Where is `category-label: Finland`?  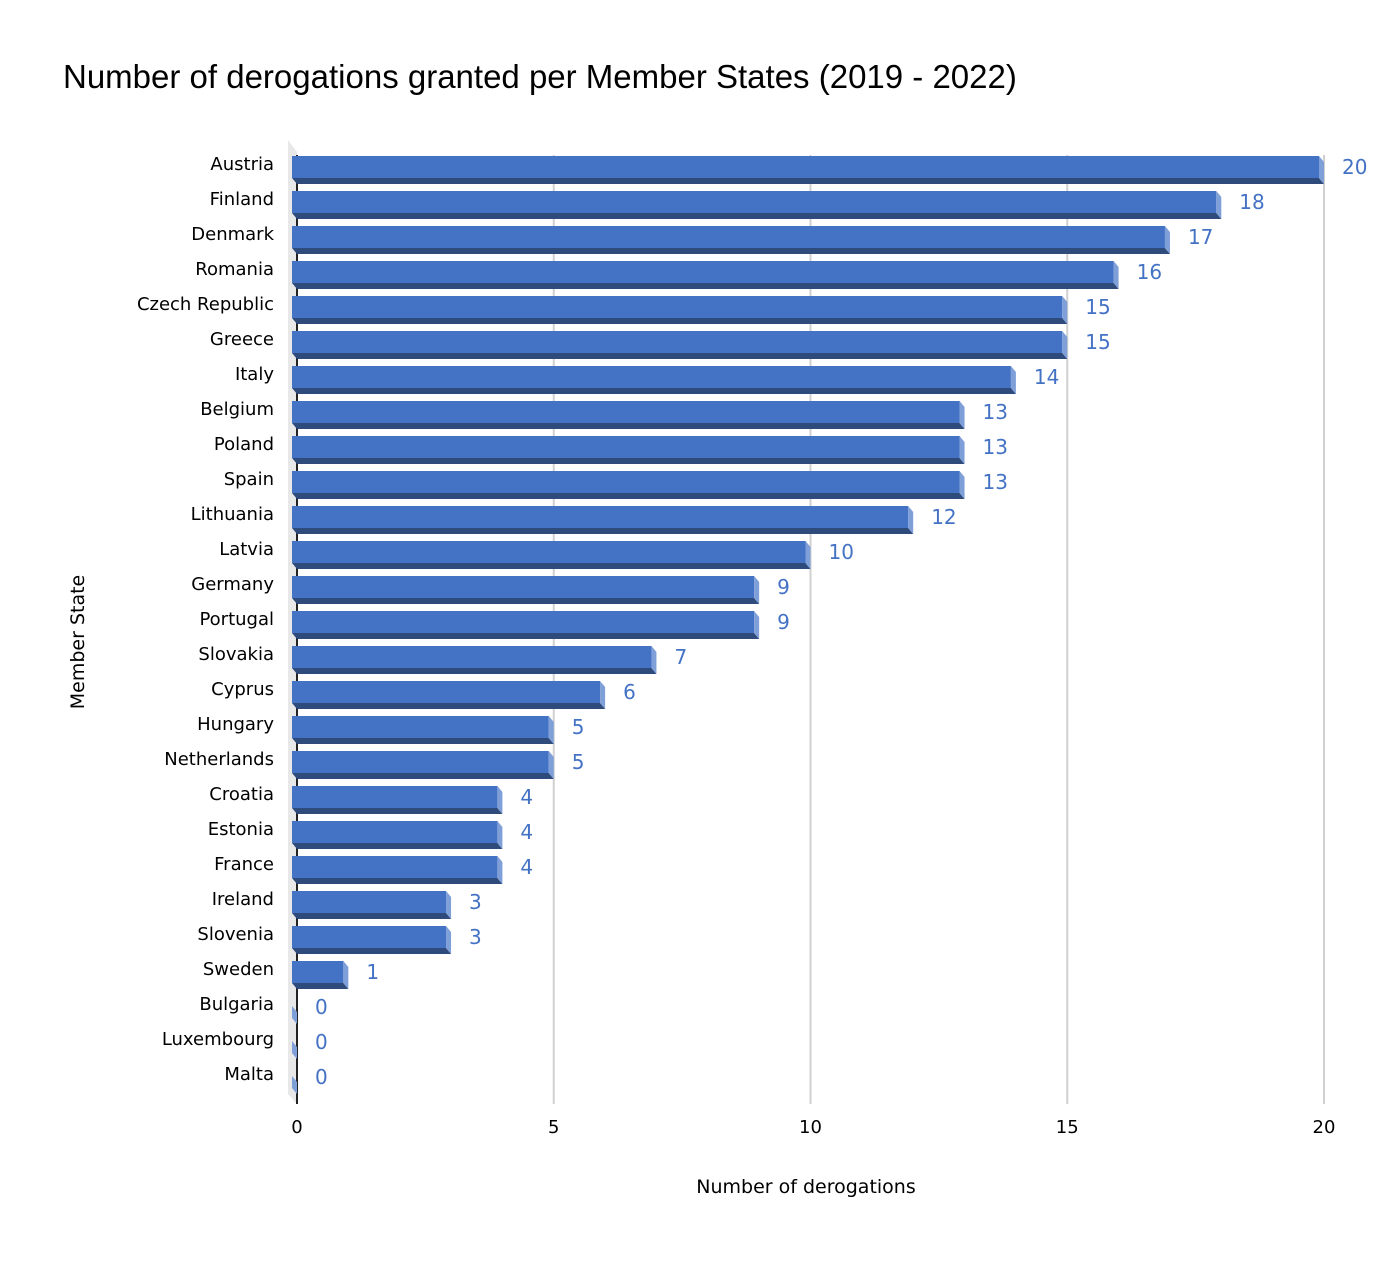 category-label: Finland is located at coordinates (242, 199).